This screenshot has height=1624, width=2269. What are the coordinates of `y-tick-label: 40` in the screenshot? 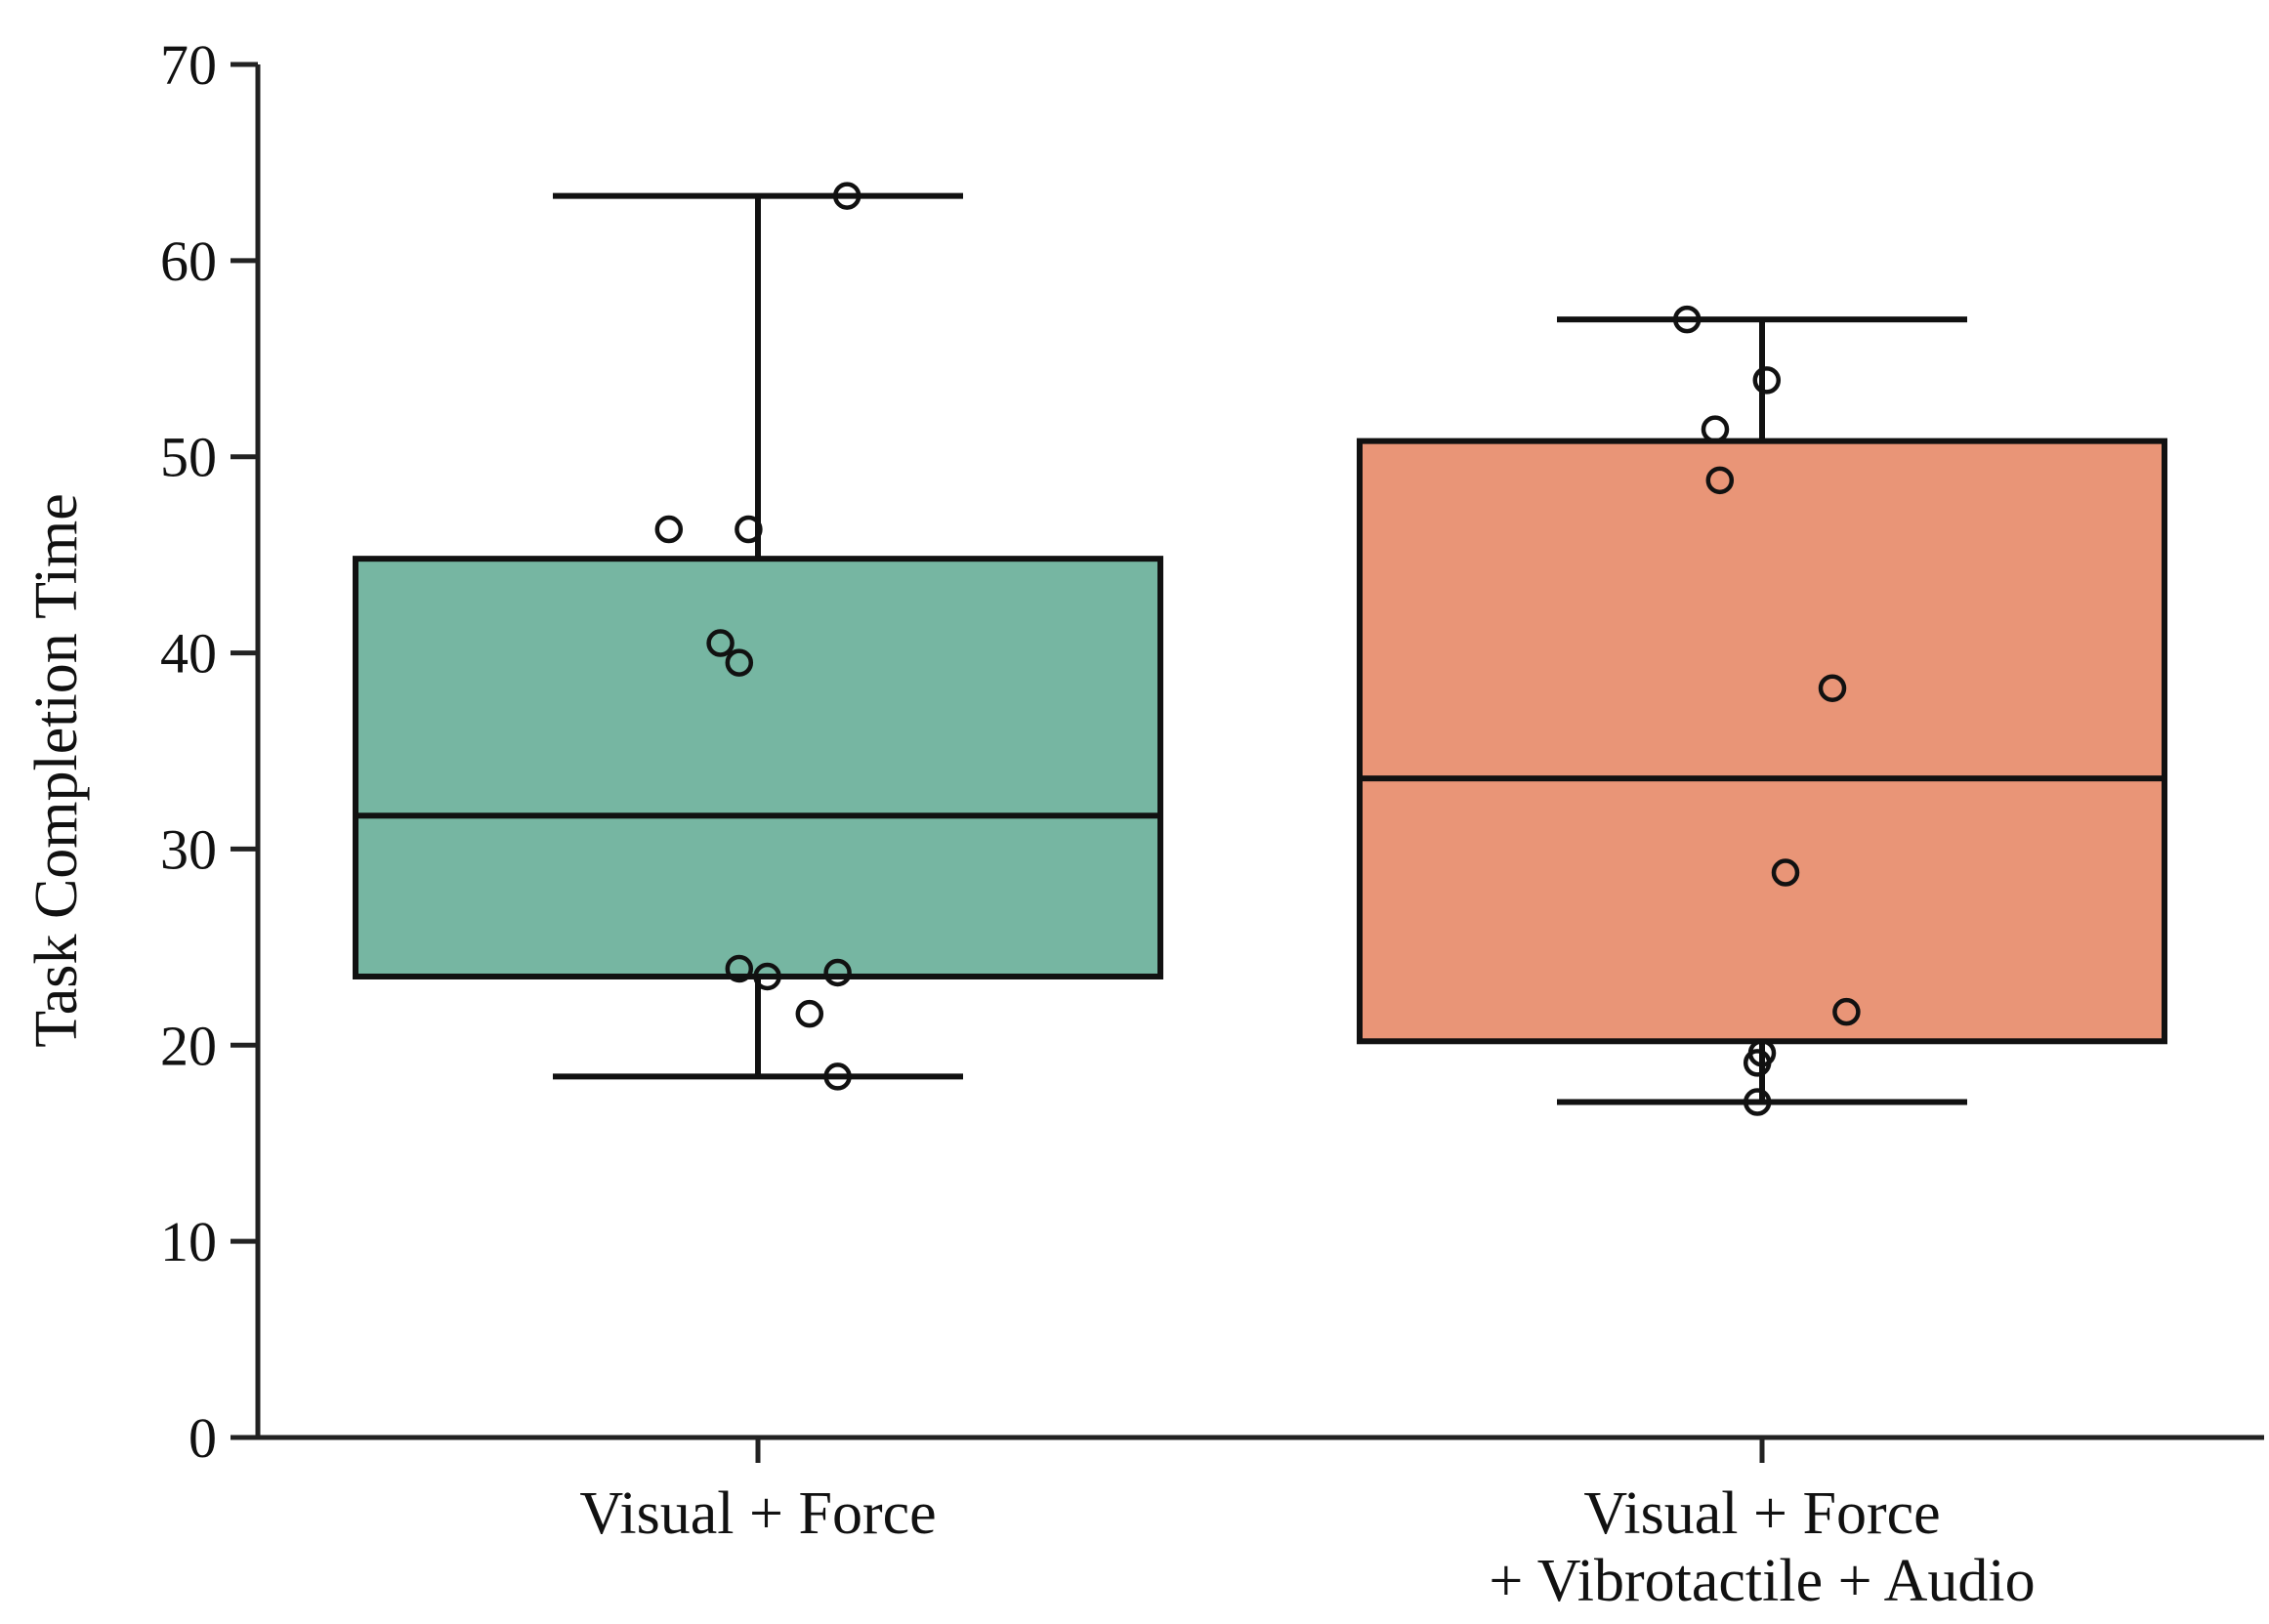 It's located at (188, 654).